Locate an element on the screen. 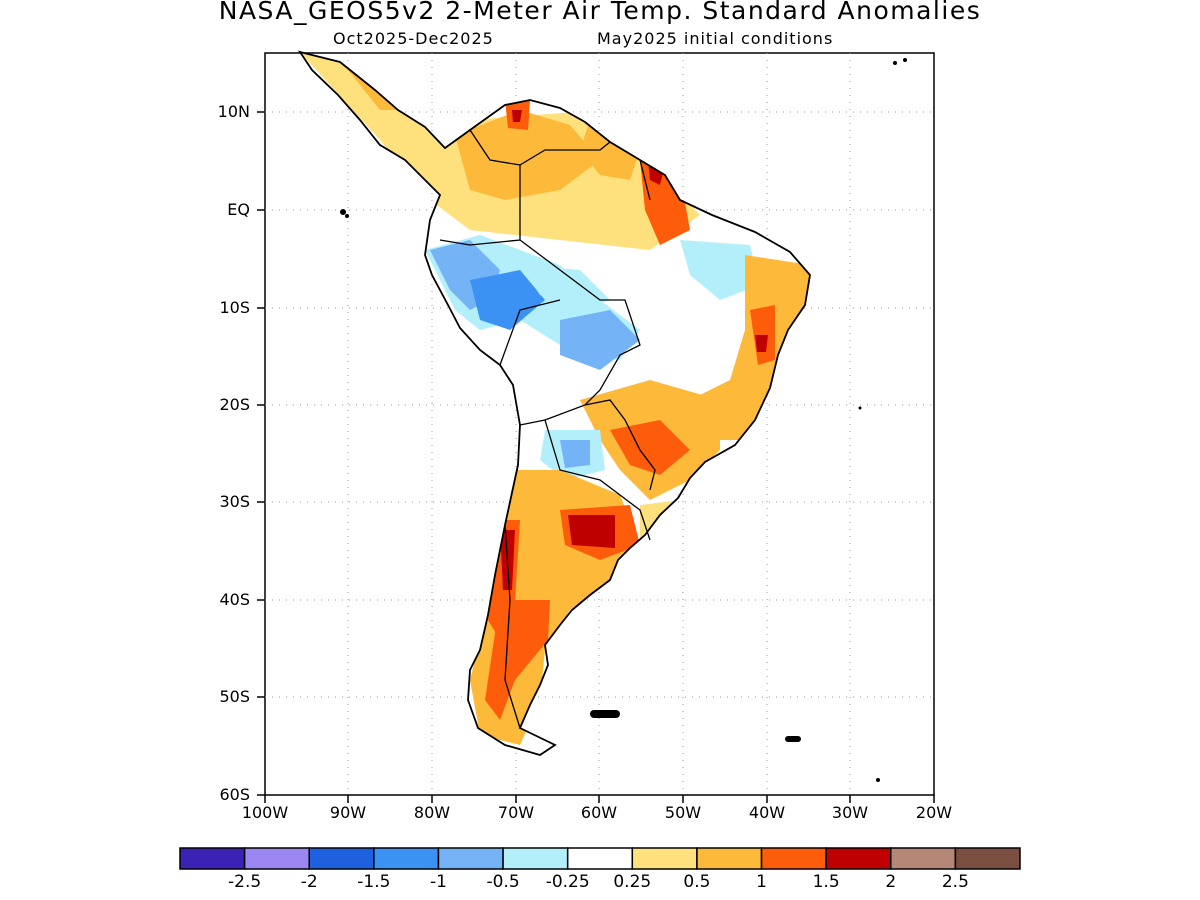 This screenshot has width=1200, height=900. colorbar-label: 2 is located at coordinates (891, 882).